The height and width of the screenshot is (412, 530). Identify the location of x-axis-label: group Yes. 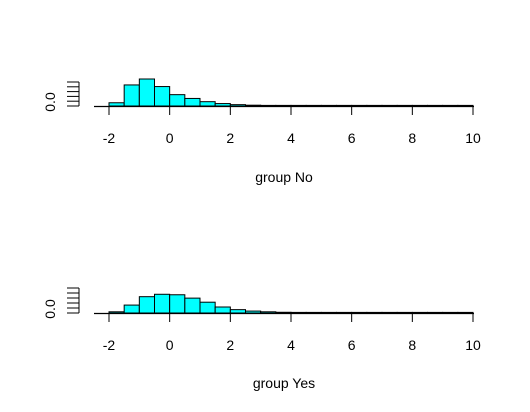
(284, 383).